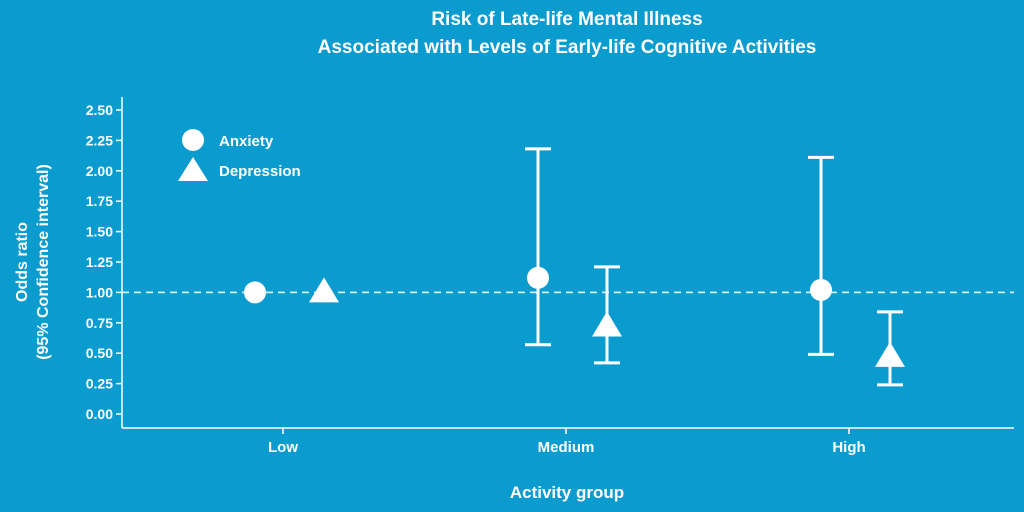  I want to click on y-tick-label: 2.50, so click(99, 110).